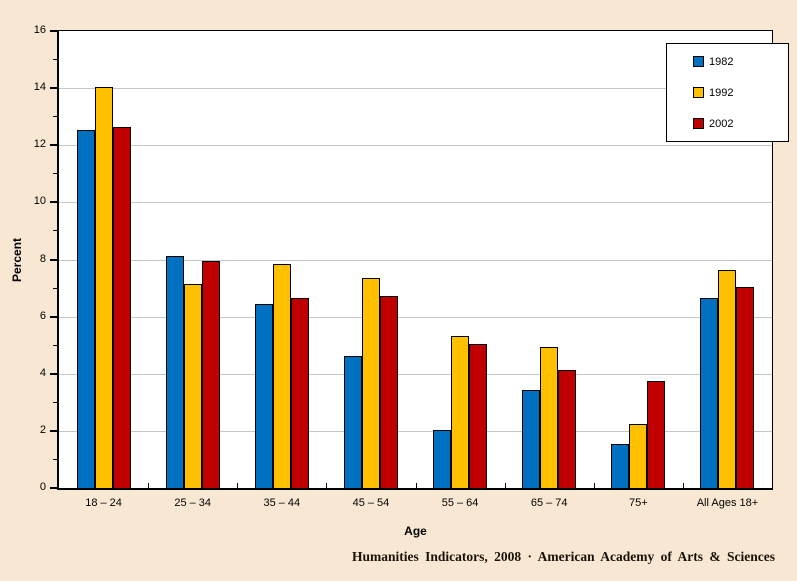  Describe the element at coordinates (740, 62) in the screenshot. I see `legend-item-1982: 1982` at that location.